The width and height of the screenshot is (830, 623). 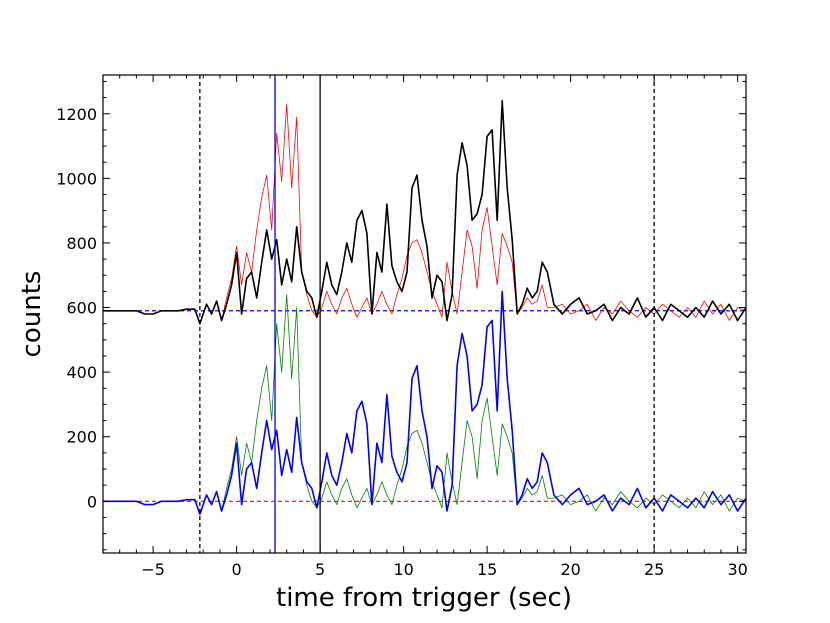 What do you see at coordinates (320, 569) in the screenshot?
I see `x-tick-label: 5` at bounding box center [320, 569].